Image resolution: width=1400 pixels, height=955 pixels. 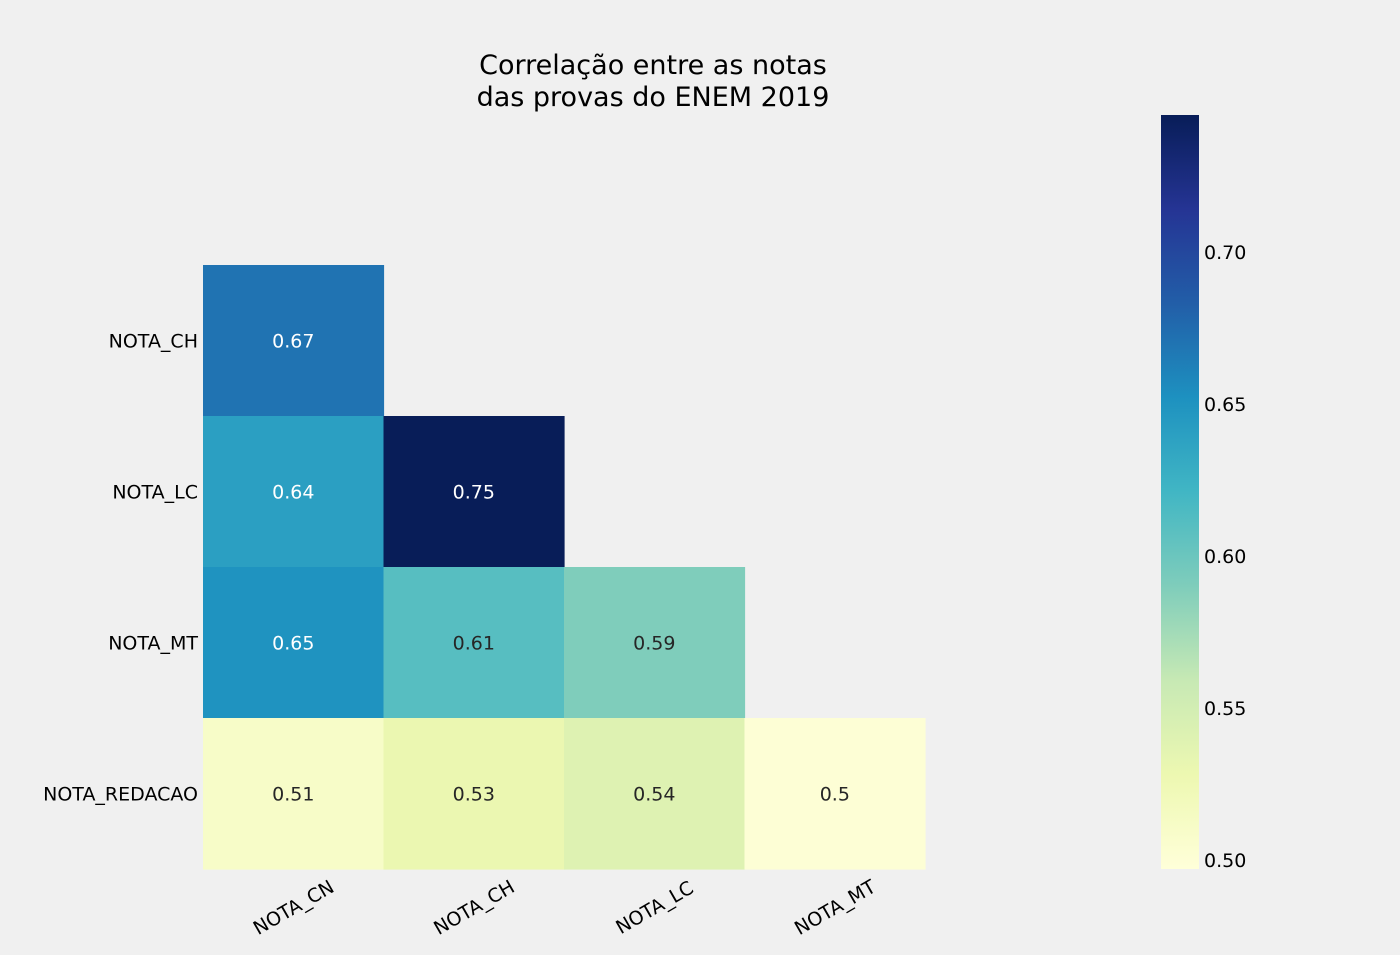 I want to click on colorbar-tick-label: 0.70, so click(x=1225, y=253).